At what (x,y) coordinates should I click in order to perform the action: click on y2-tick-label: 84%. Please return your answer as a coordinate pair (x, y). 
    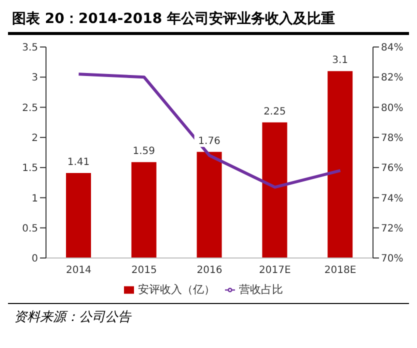
    Looking at the image, I should click on (392, 48).